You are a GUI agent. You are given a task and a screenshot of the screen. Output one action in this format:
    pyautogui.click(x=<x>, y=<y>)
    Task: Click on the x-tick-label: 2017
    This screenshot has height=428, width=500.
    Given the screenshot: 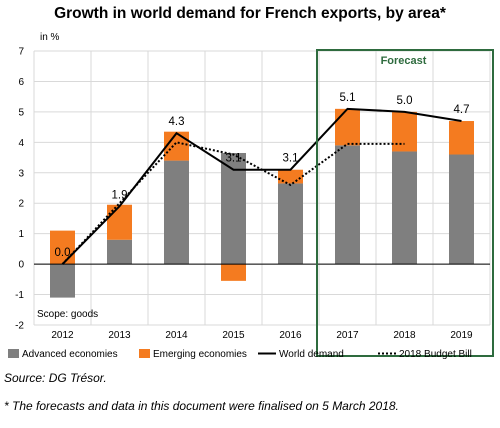 What is the action you would take?
    pyautogui.click(x=347, y=335)
    